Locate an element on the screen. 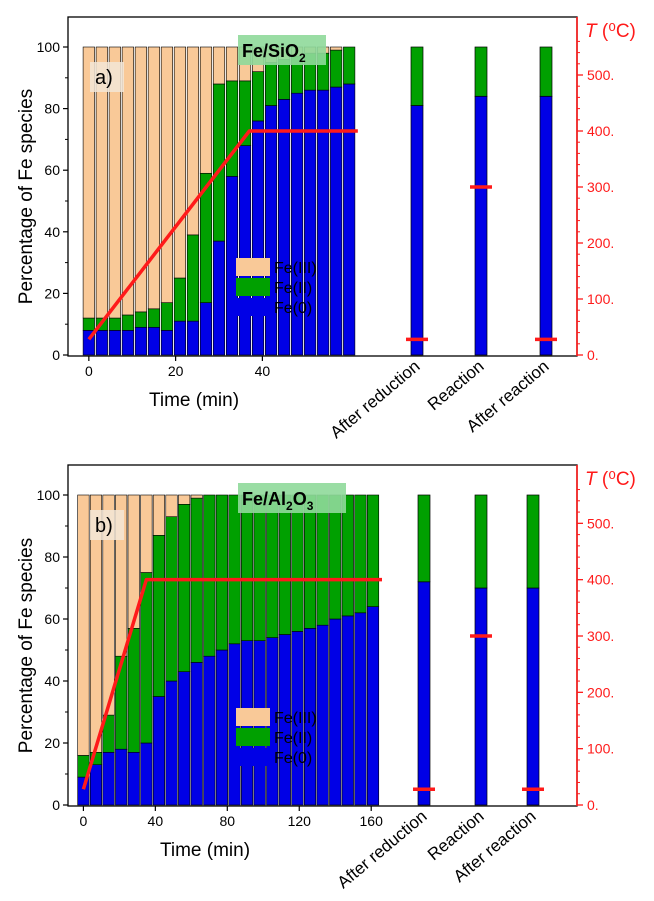 This screenshot has height=901, width=654. bar-fe3-t35 is located at coordinates (146, 533).